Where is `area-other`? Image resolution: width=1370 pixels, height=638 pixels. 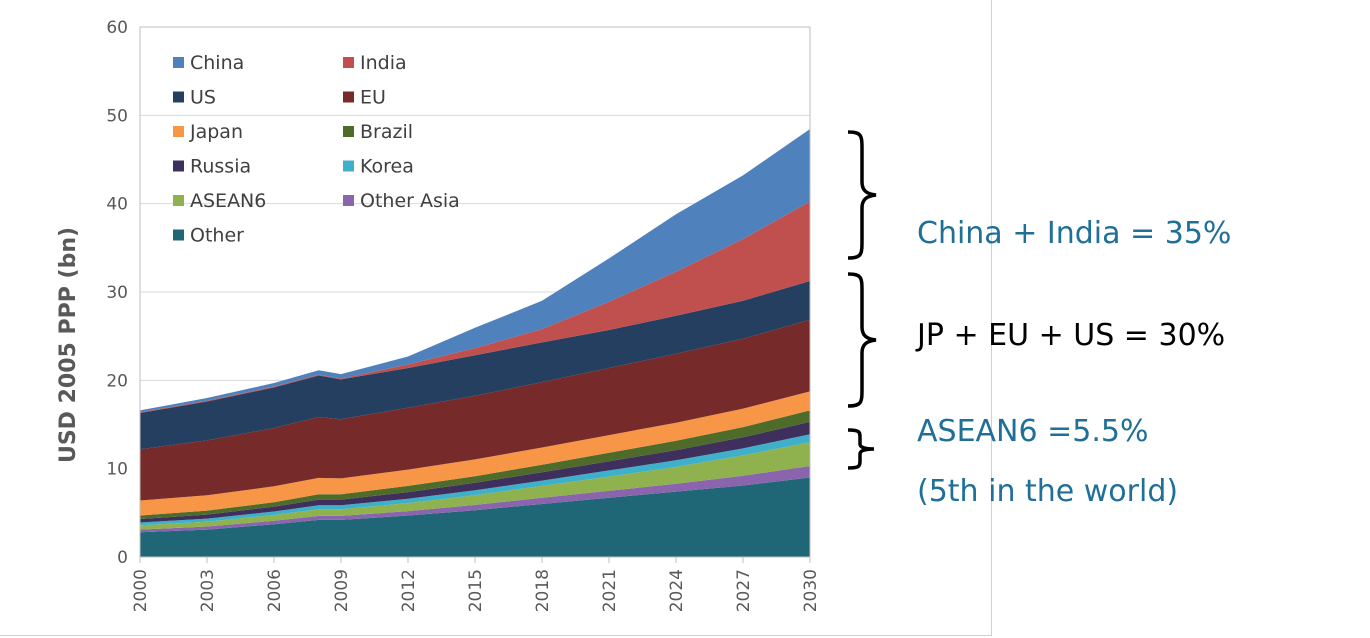
area-other is located at coordinates (475, 517).